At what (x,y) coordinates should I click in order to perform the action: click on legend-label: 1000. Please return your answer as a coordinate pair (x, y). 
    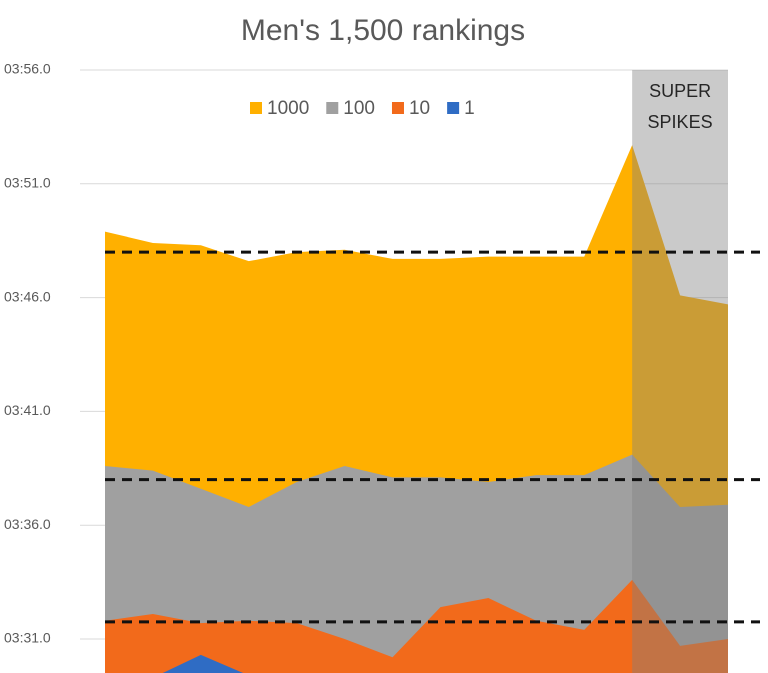
    Looking at the image, I should click on (288, 108).